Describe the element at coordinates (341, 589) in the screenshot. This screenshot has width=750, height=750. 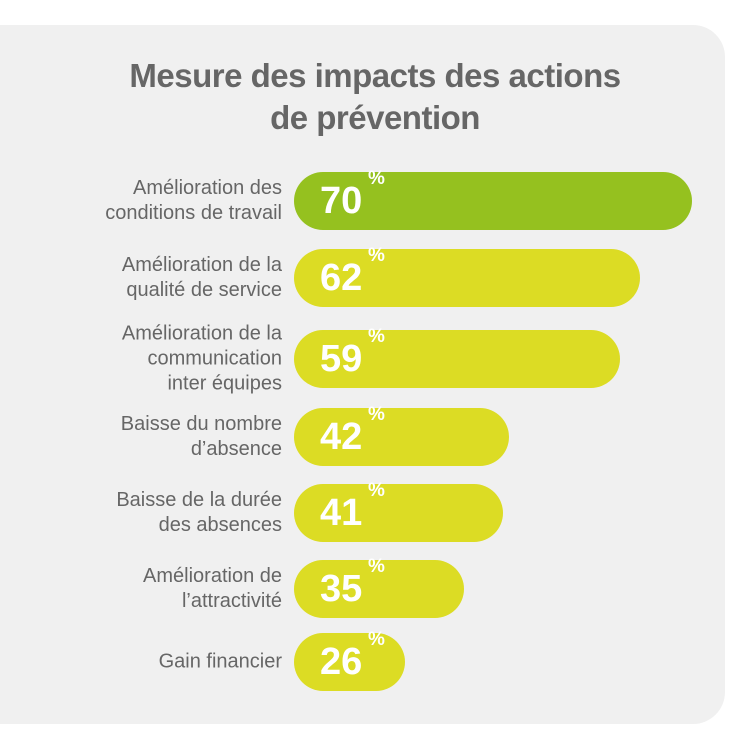
I see `data-label: 35` at that location.